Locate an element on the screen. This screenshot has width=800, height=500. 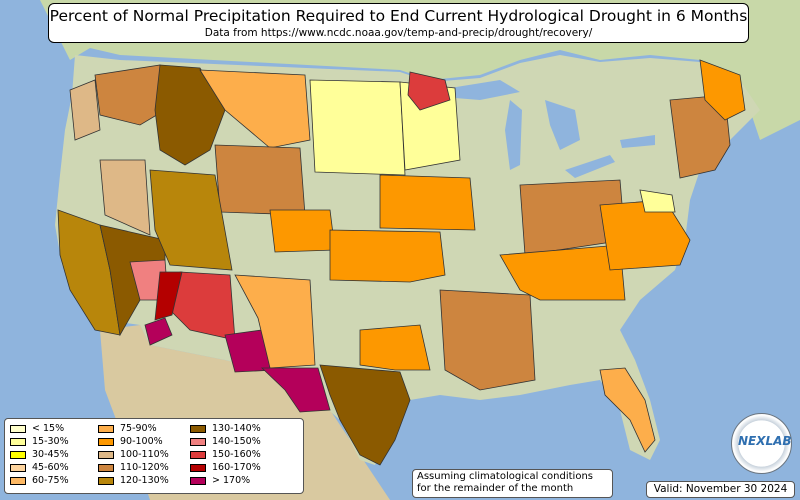
region-southern-arizona is located at coordinates (158, 331).